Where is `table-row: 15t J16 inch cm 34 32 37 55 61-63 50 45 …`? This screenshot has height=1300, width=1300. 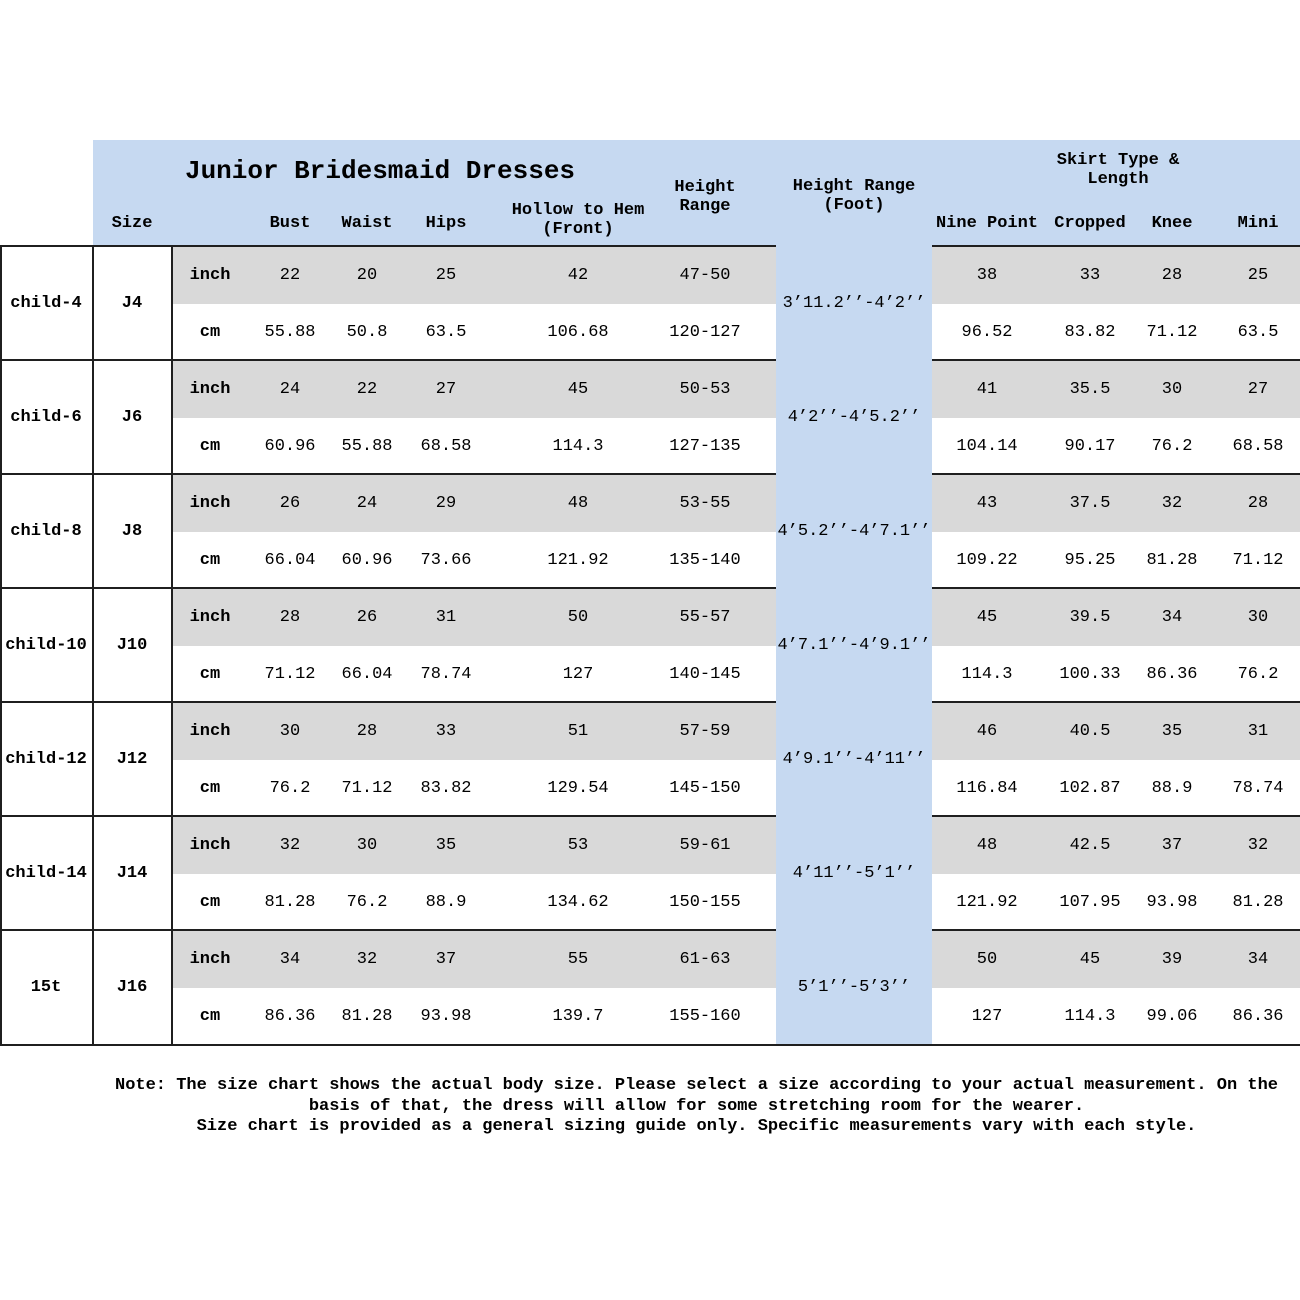 table-row: 15t J16 inch cm 34 32 37 55 61-63 50 45 … is located at coordinates (650, 988).